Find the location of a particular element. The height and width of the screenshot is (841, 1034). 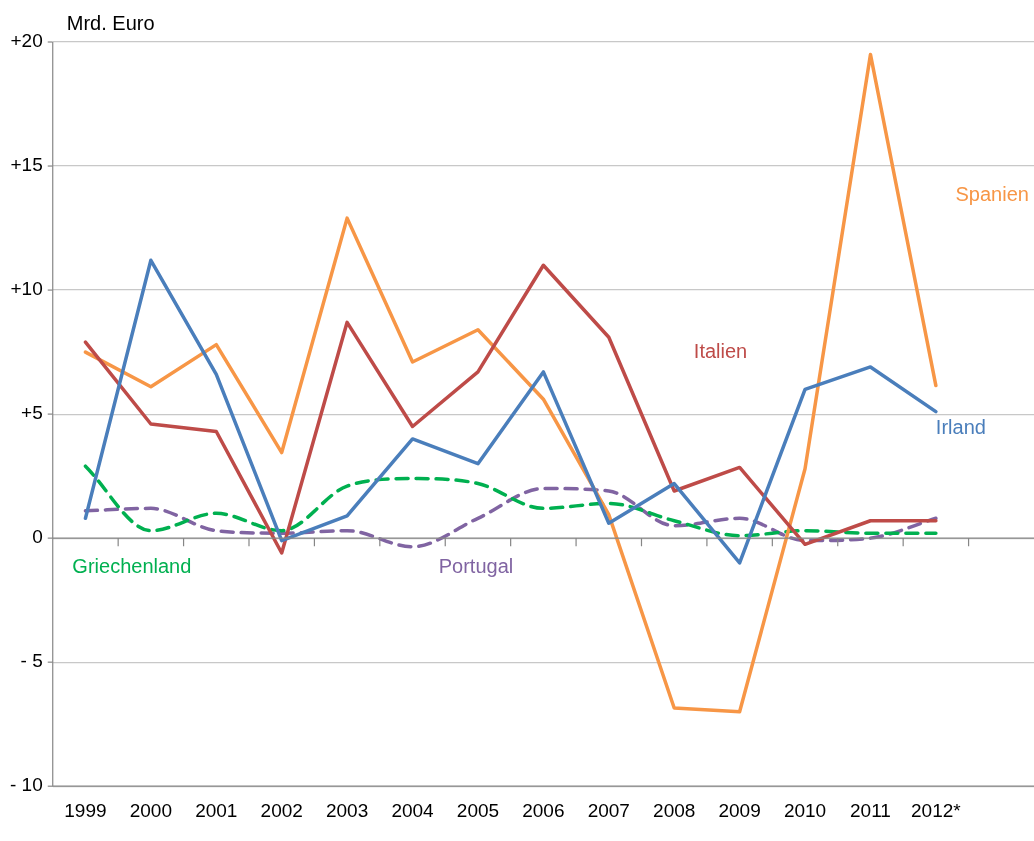

y-tick-label: - 5 is located at coordinates (31, 661).